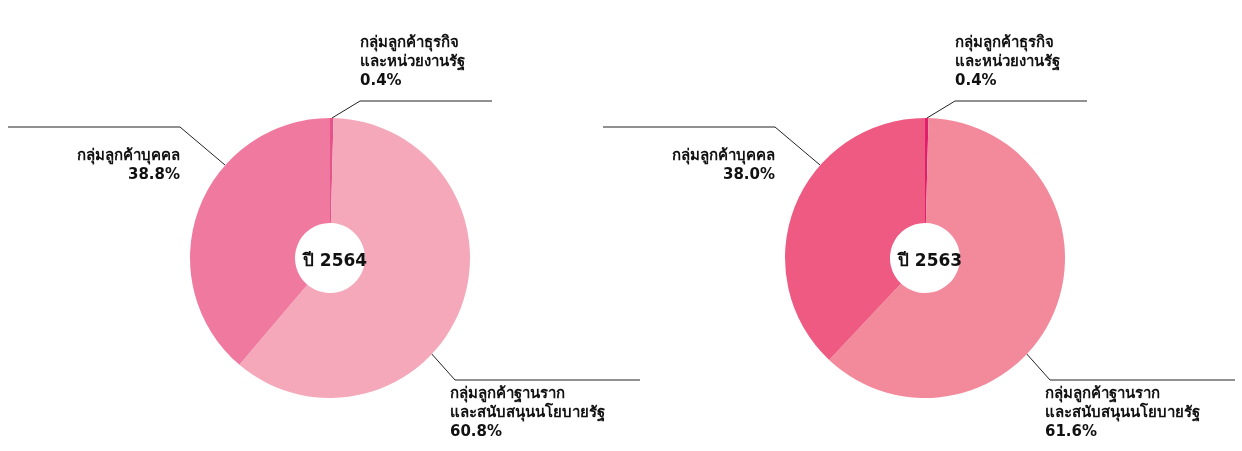 This screenshot has height=451, width=1242. What do you see at coordinates (334, 259) in the screenshot?
I see `text: ปี 2564` at bounding box center [334, 259].